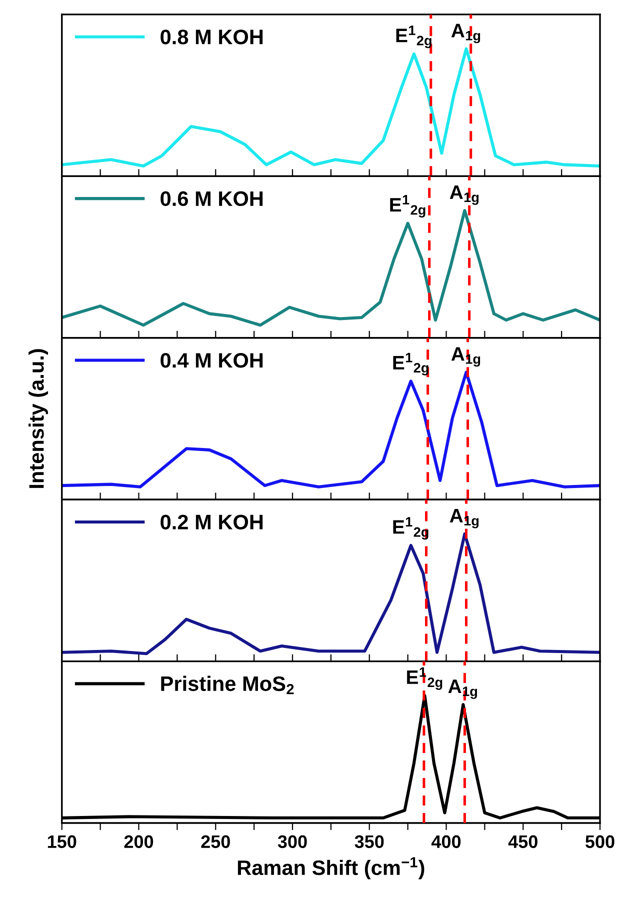 This screenshot has width=625, height=904. Describe the element at coordinates (599, 841) in the screenshot. I see `x-tick-label: 500` at that location.